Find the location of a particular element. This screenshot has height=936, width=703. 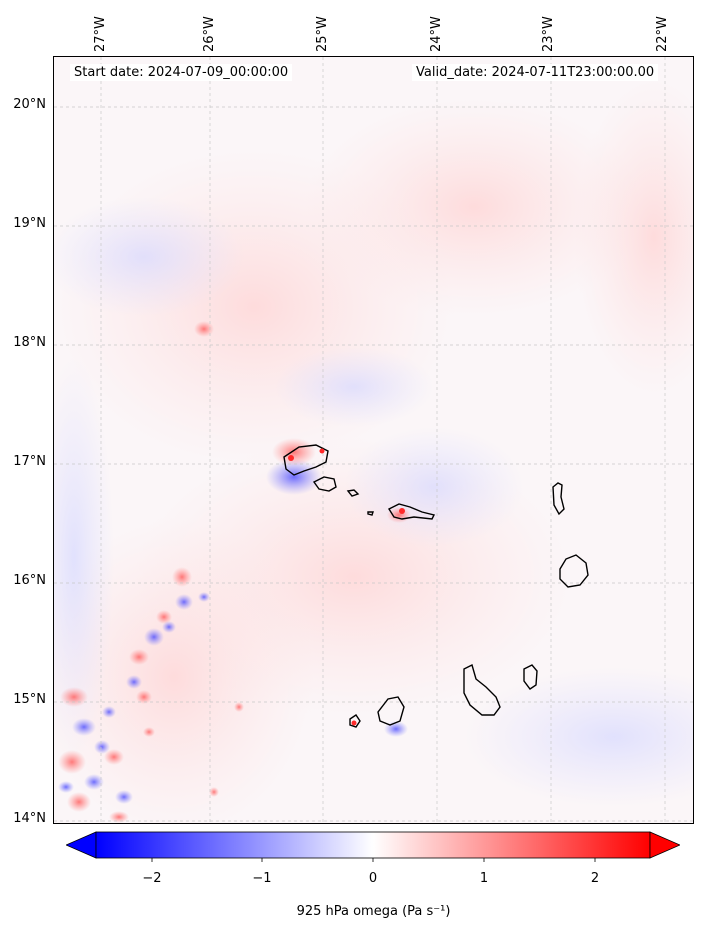

island-sao-nicolau is located at coordinates (411, 511).